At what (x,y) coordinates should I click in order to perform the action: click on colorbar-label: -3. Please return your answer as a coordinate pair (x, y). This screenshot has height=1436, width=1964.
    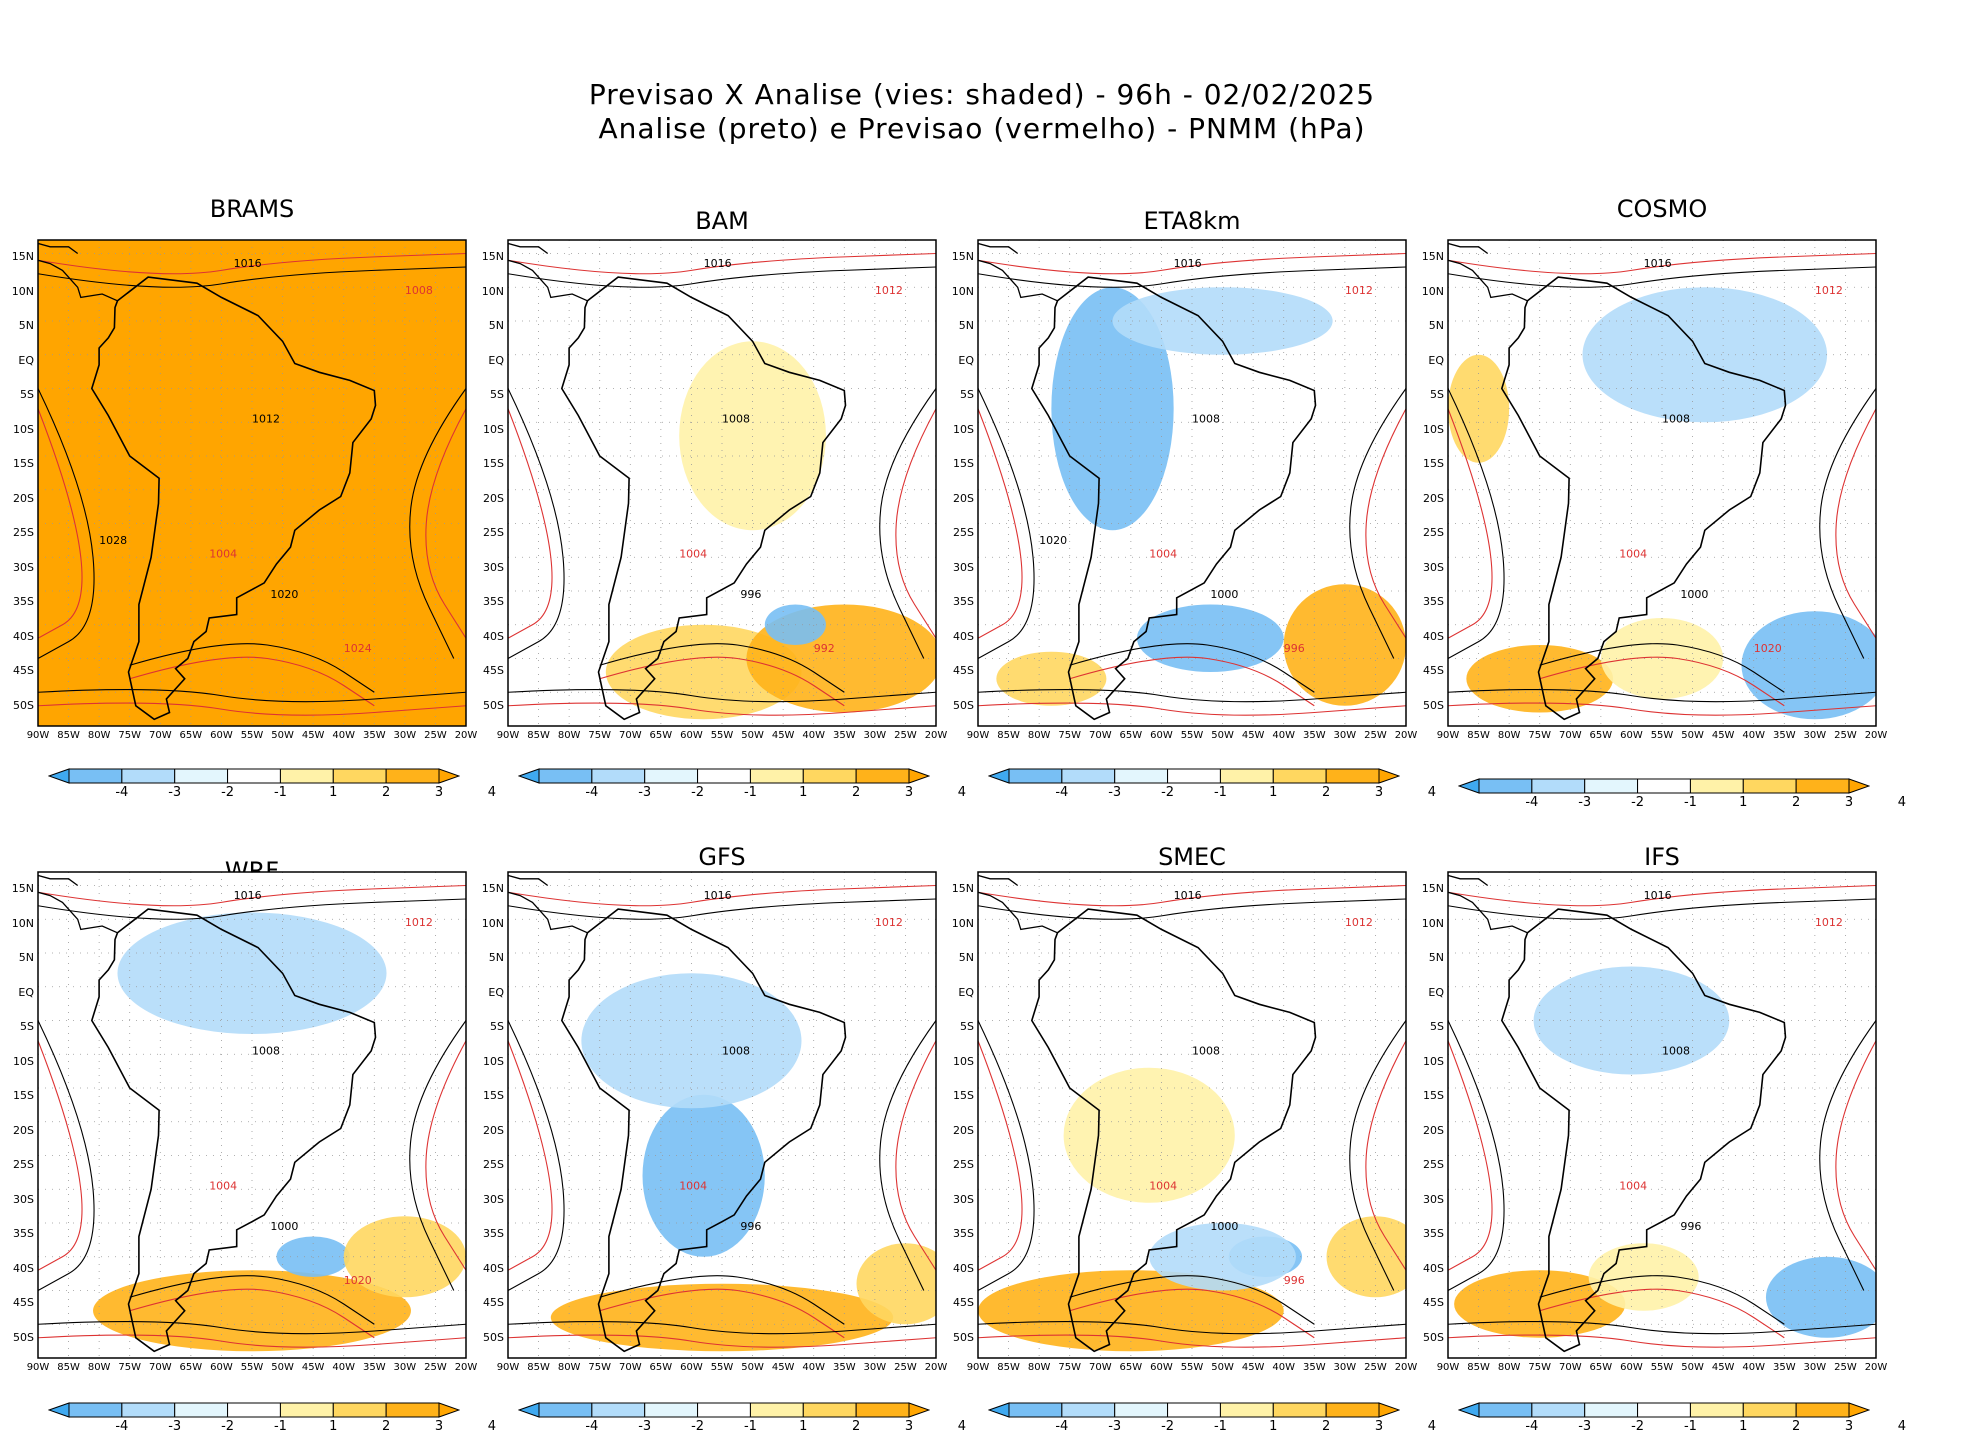
    Looking at the image, I should click on (175, 1426).